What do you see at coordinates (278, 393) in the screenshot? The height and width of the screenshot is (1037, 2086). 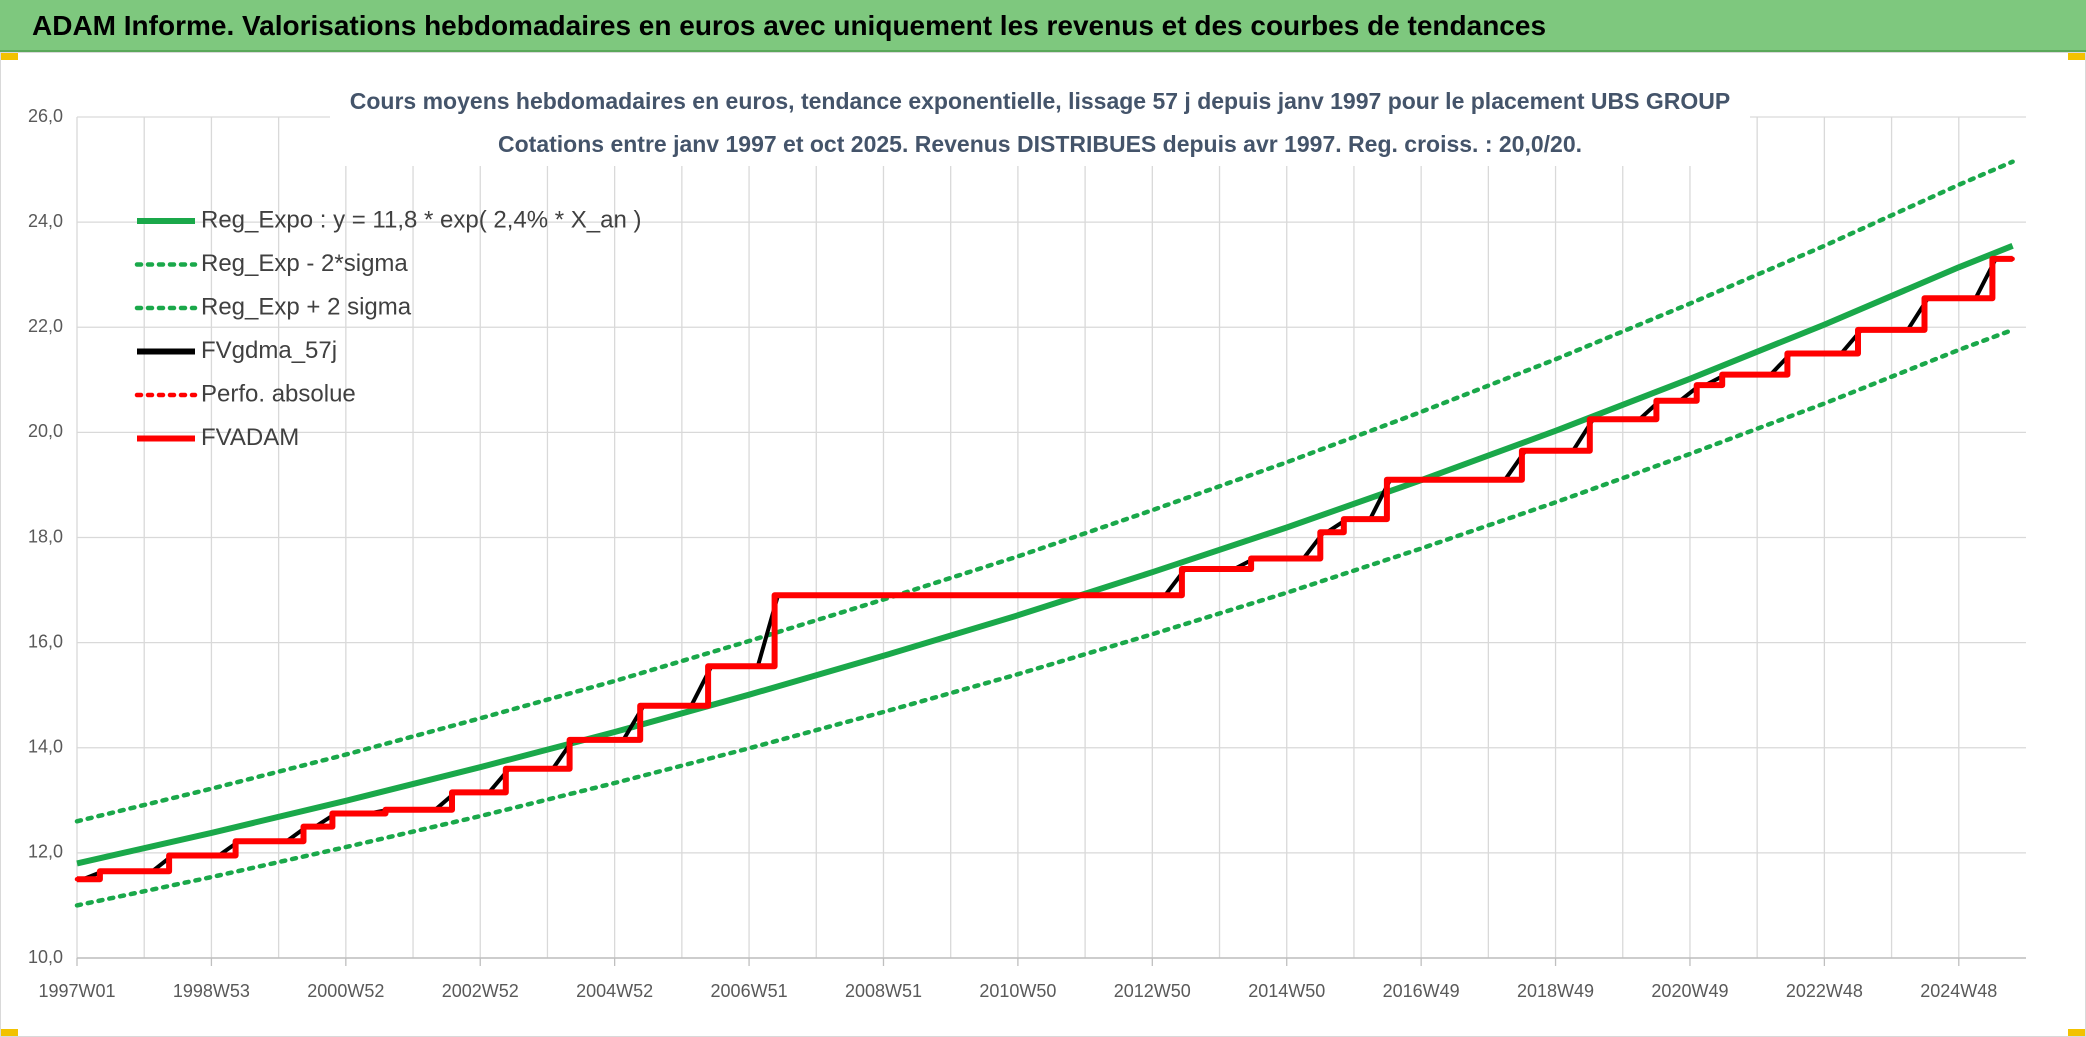 I see `legend-label: Perfo. absolue` at bounding box center [278, 393].